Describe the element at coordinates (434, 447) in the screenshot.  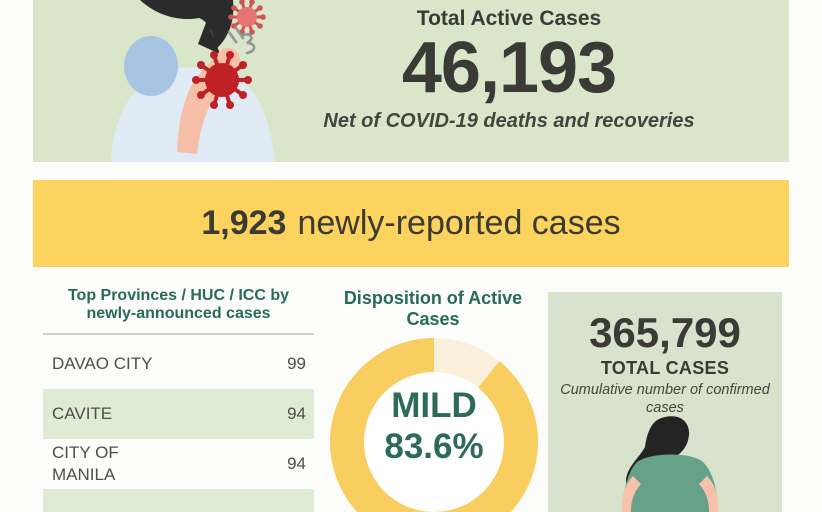
I see `donut-center-value: 83.6%` at that location.